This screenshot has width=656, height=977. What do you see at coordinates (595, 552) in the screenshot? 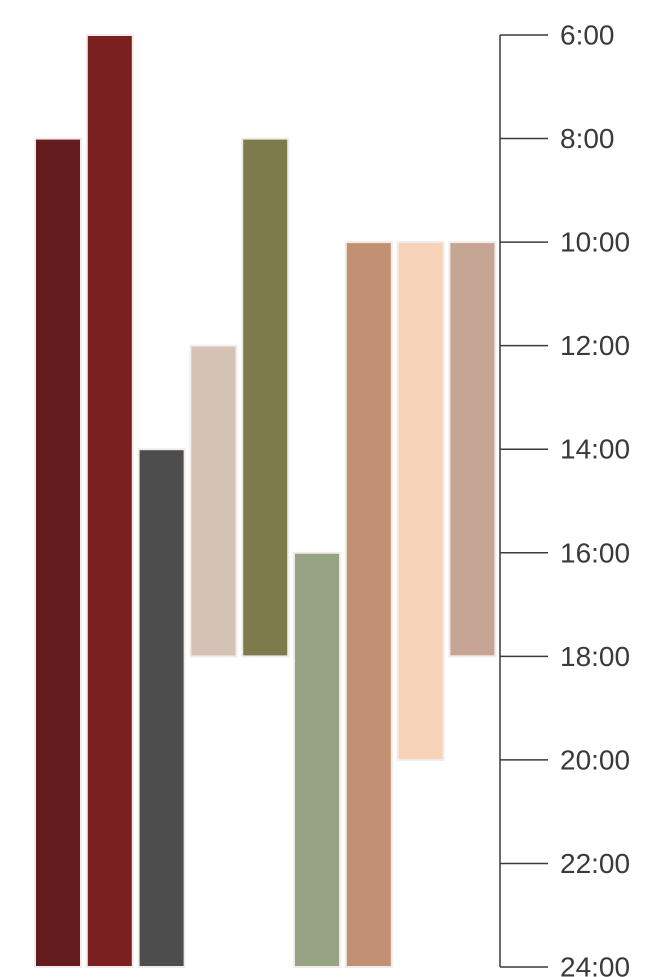
I see `y-tick-label: 16:00` at bounding box center [595, 552].